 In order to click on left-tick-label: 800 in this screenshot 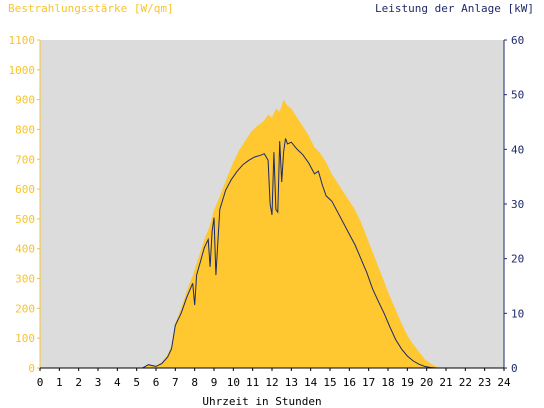, I will do `click(25, 129)`.